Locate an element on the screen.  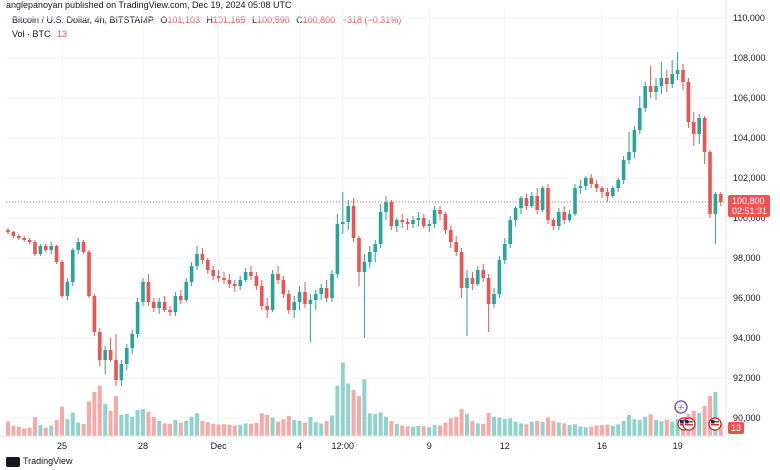
event-icon-glyph: + is located at coordinates (681, 408).